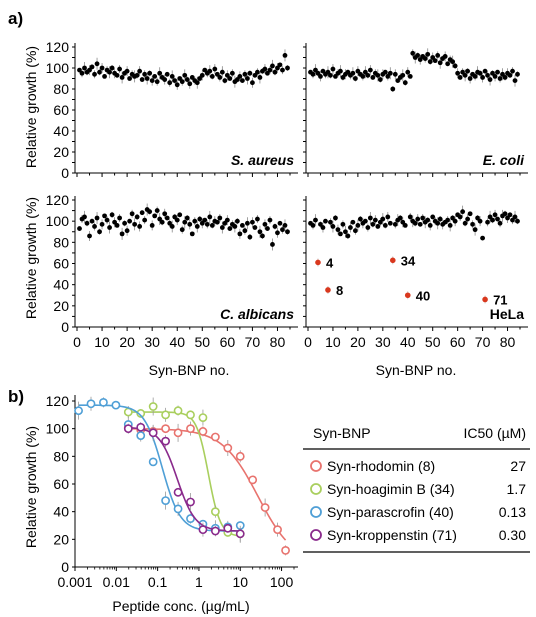 The height and width of the screenshot is (617, 536). I want to click on y-axis-label-middle: Relative growth (%), so click(31, 258).